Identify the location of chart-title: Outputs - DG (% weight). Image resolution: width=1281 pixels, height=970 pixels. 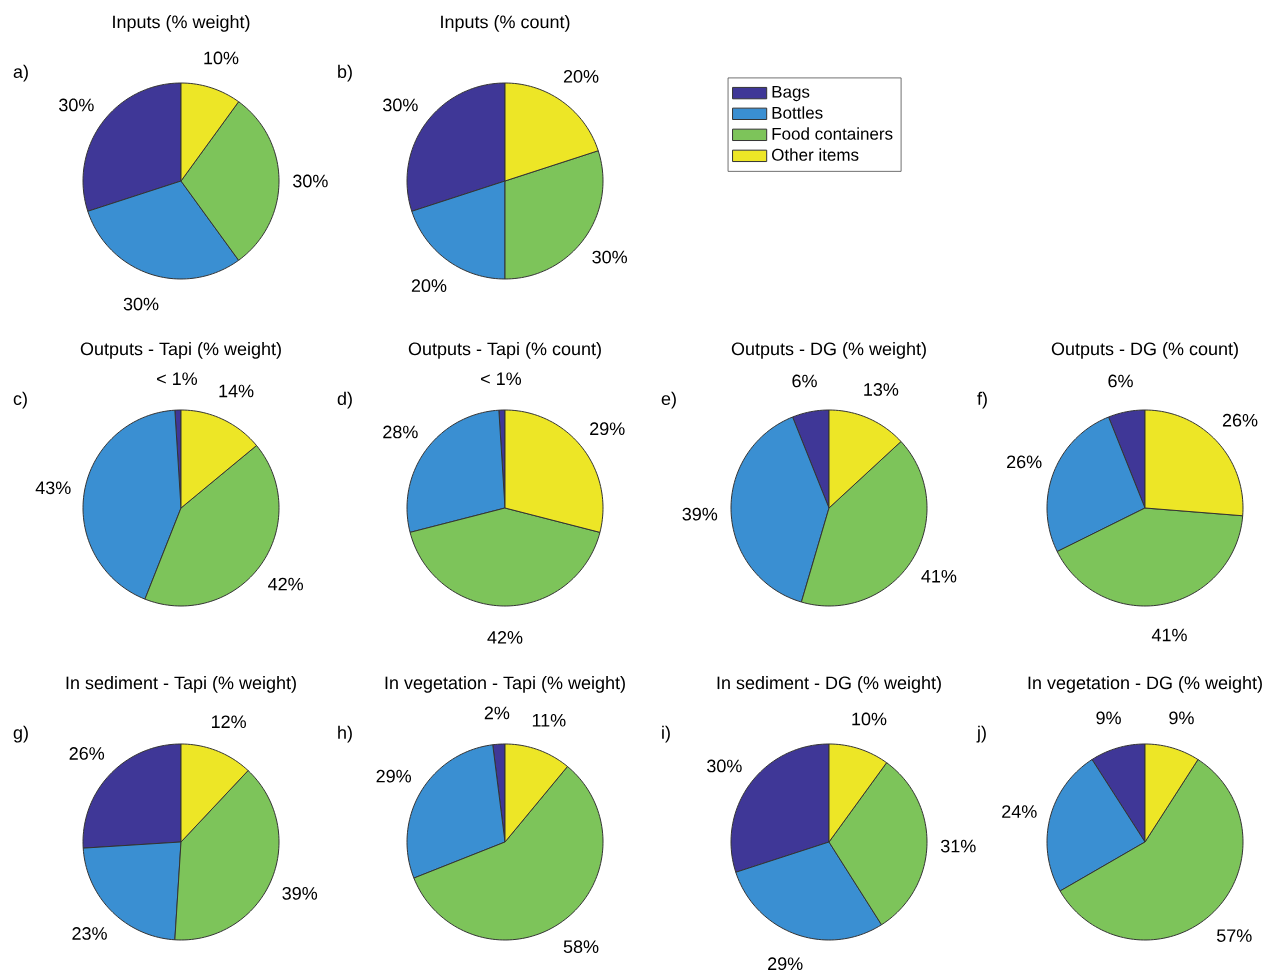
(828, 350).